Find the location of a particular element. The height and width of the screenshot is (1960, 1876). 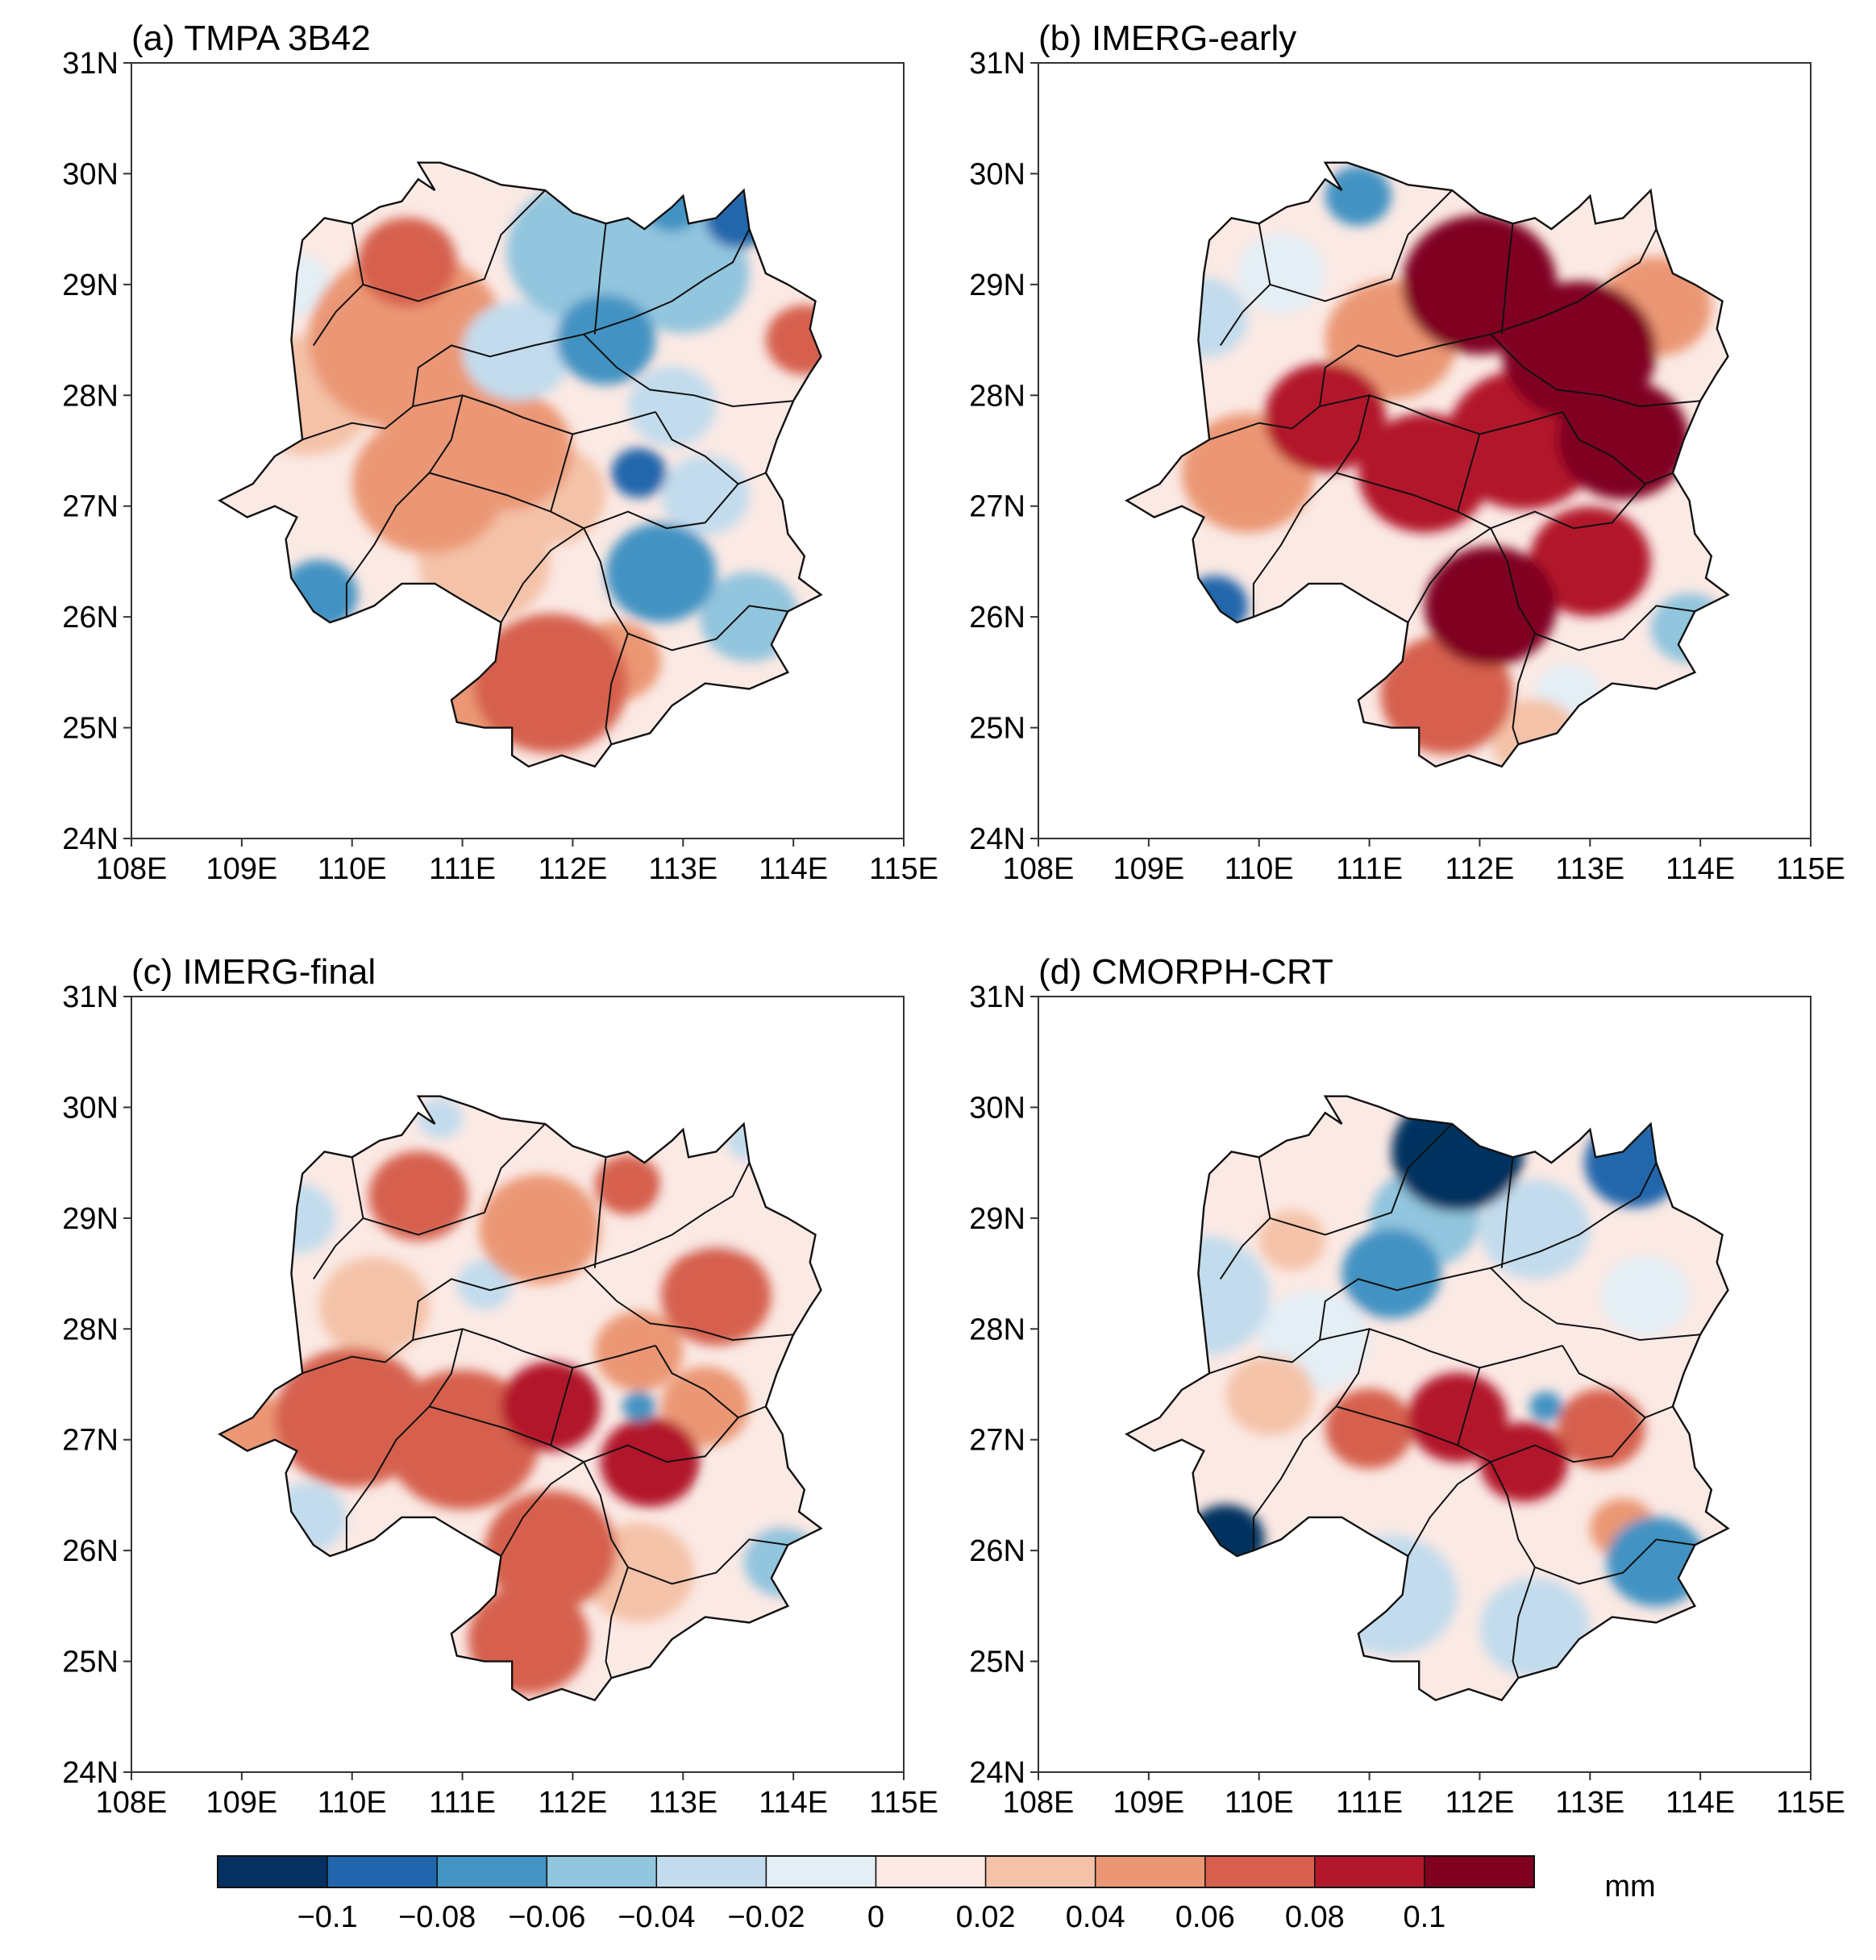

colorbar-tick-label: 0.08 is located at coordinates (1315, 1917).